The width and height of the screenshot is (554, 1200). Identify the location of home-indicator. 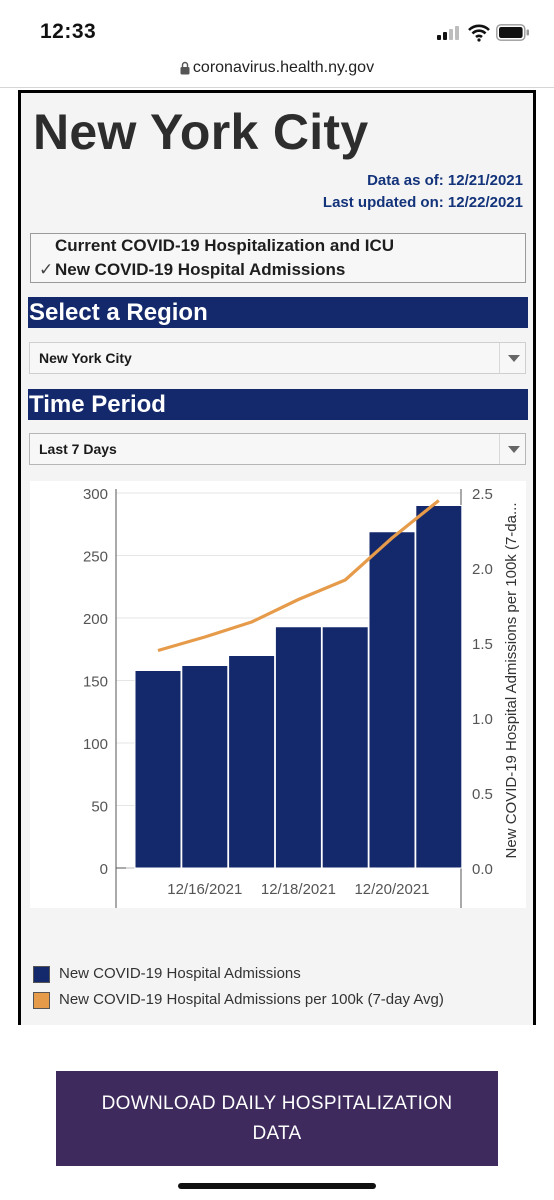
(277, 1186).